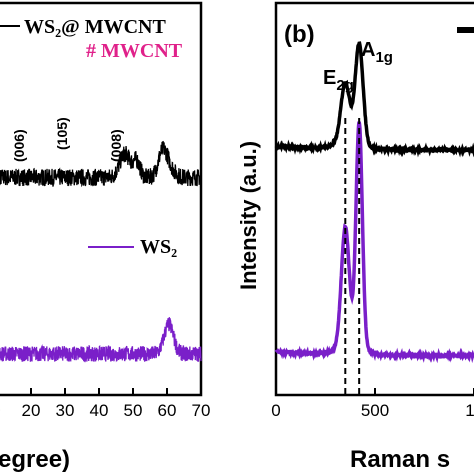 This screenshot has width=474, height=474. I want to click on peak-label-e2g-sub: 2g, so click(345, 85).